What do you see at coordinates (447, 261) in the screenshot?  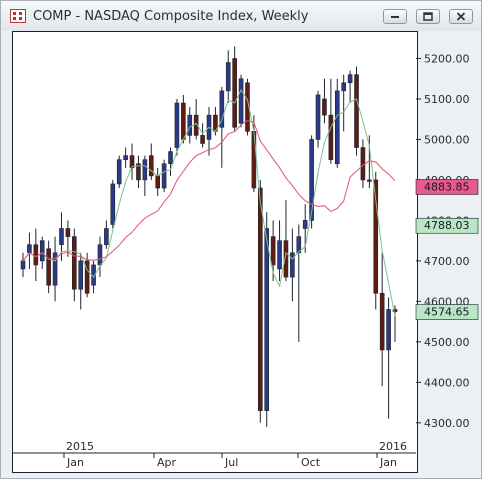 I see `y-tick-label: 4700.00` at bounding box center [447, 261].